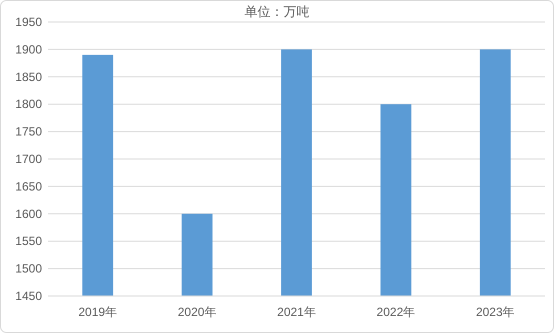  I want to click on x-tick-label: 2023年, so click(495, 312).